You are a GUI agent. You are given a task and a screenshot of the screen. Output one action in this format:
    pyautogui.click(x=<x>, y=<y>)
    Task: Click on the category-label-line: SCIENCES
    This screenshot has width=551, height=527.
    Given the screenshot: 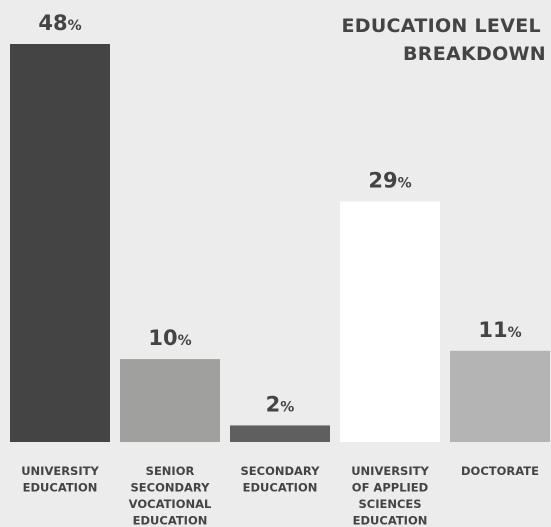 What is the action you would take?
    pyautogui.click(x=389, y=504)
    